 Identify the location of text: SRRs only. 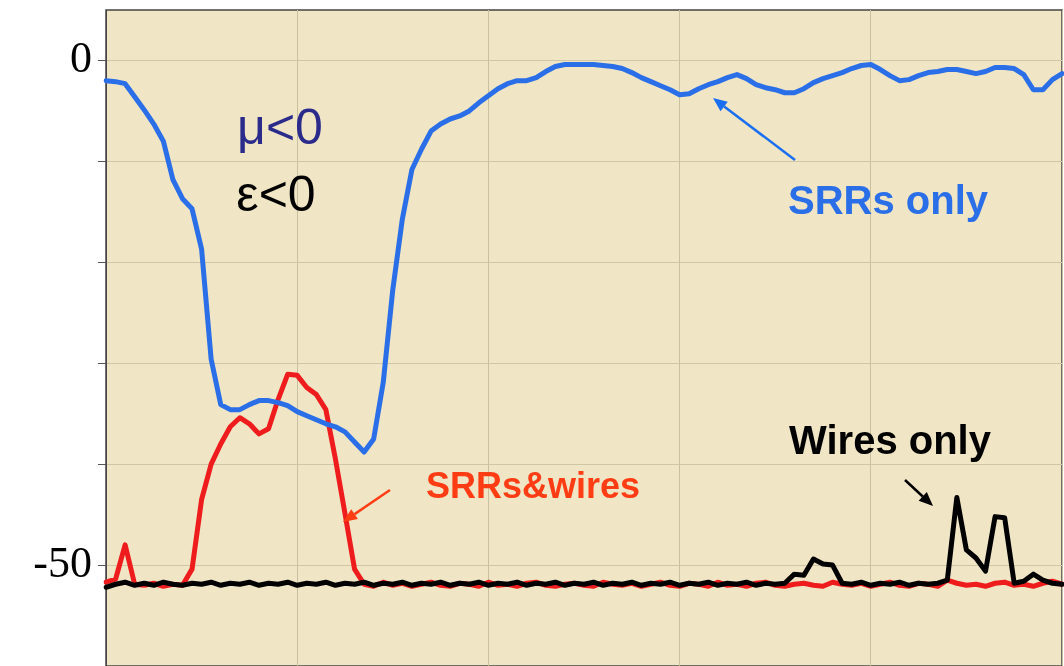
(888, 200).